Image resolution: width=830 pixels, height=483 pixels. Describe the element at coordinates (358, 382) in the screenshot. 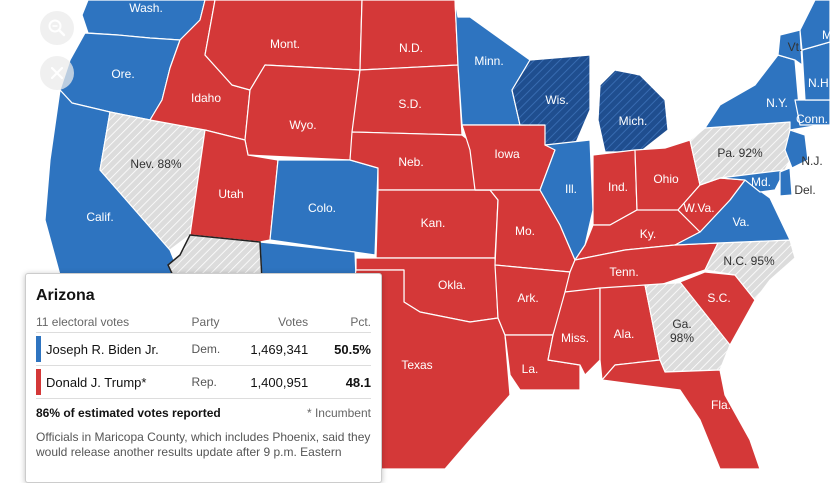

I see `candidate-pct: 48.1` at that location.